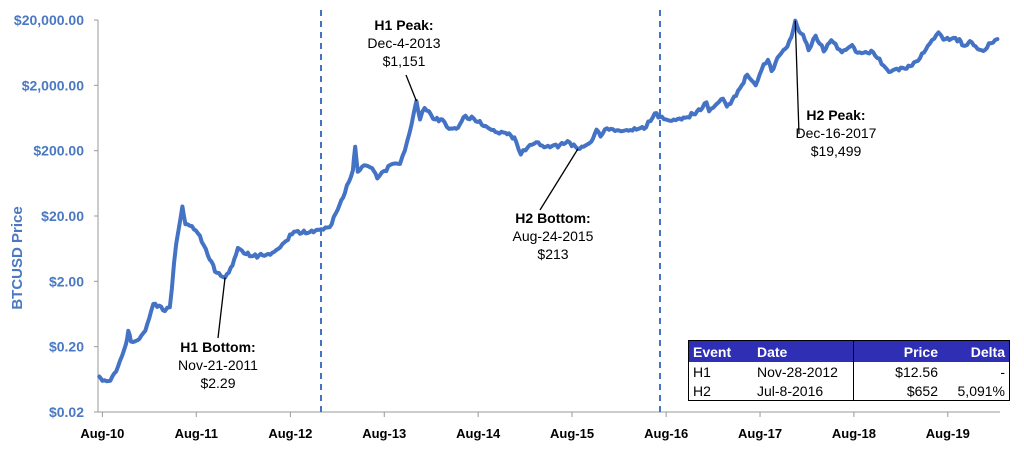  Describe the element at coordinates (58, 151) in the screenshot. I see `y-tick-label: $200.00` at that location.